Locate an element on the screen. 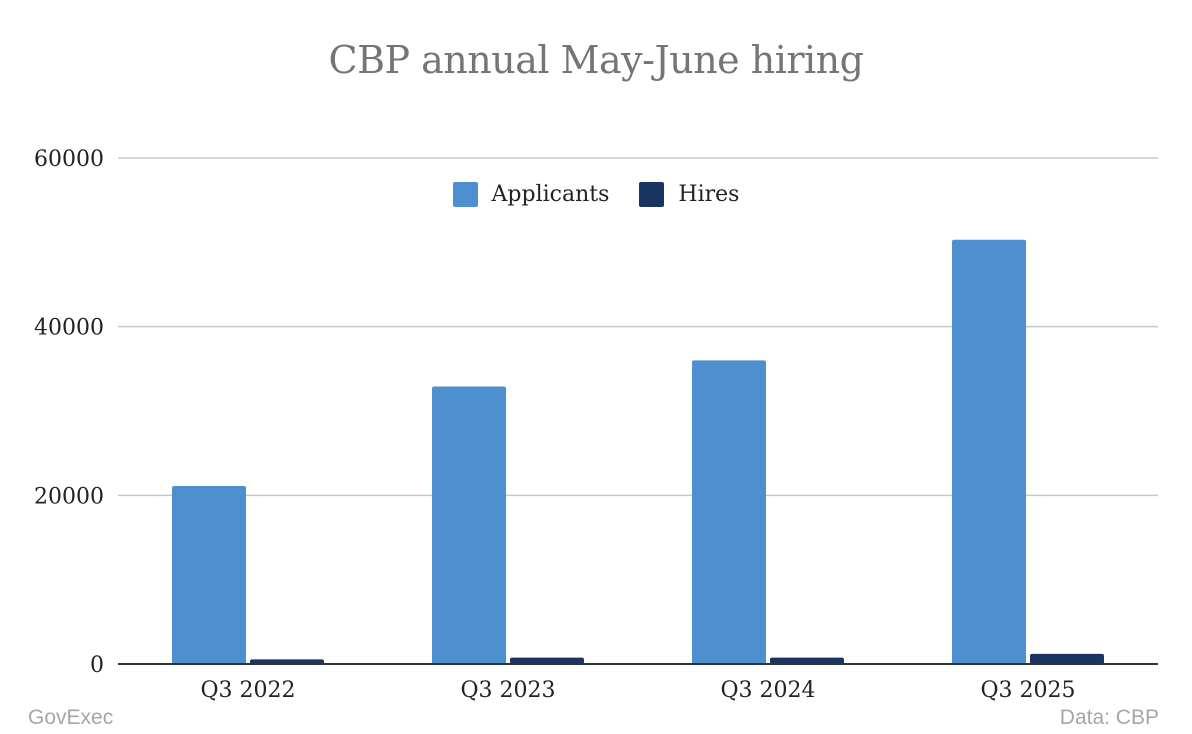 The width and height of the screenshot is (1192, 734). y-tick-label-40000: 40000 is located at coordinates (69, 328).